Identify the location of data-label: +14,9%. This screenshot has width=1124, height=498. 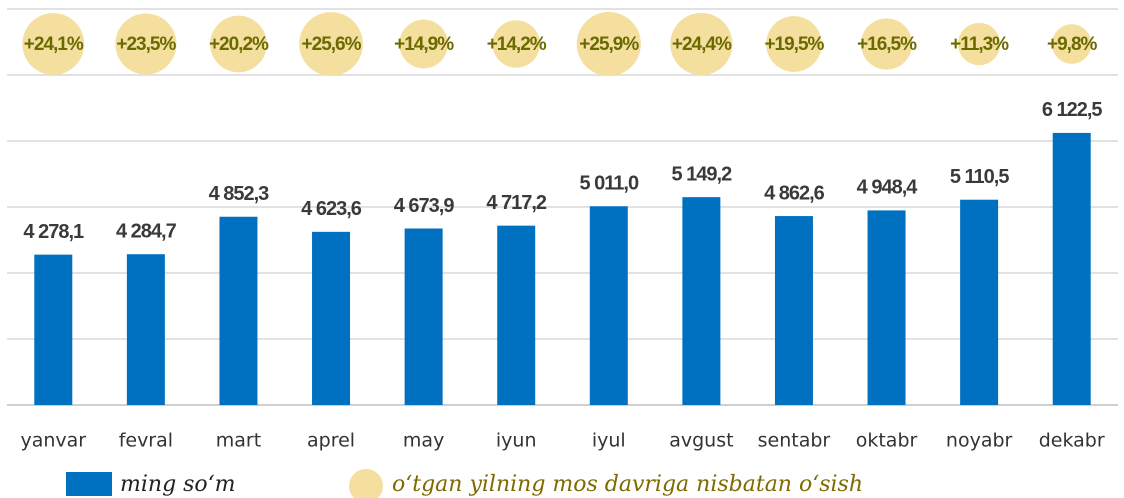
(424, 44).